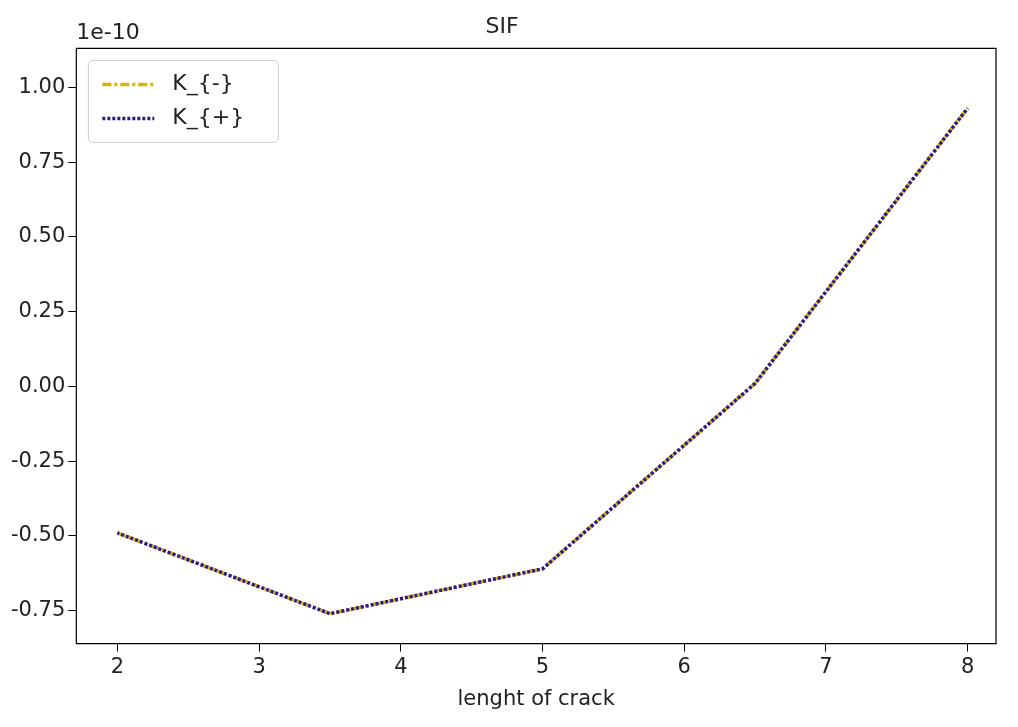 This screenshot has height=727, width=1018. What do you see at coordinates (42, 235) in the screenshot?
I see `y-tick-label: 0.50` at bounding box center [42, 235].